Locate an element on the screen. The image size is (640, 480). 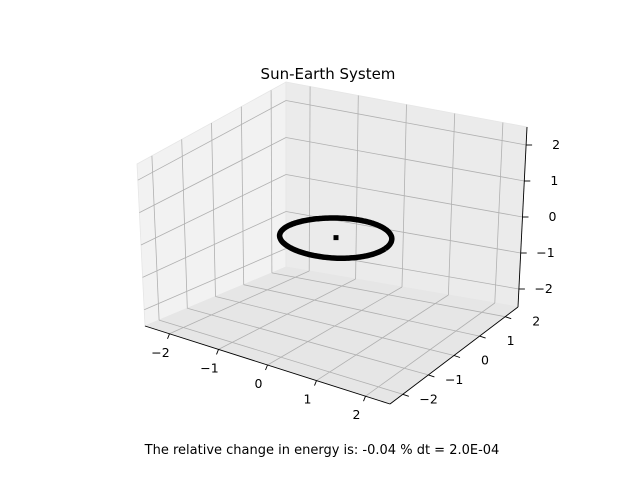
z-tick-labels: −2 −1 0 1 2 is located at coordinates (547, 216).